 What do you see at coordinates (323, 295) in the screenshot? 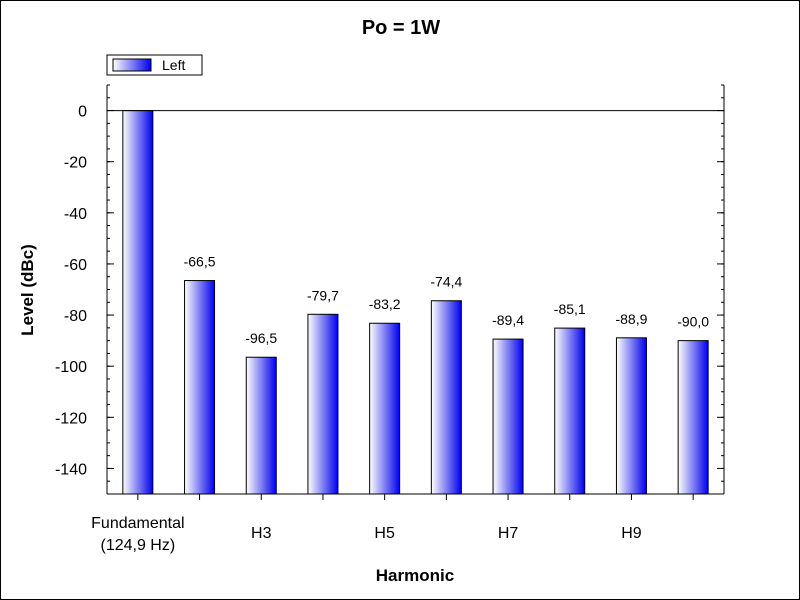
I see `data-label: -79,7` at bounding box center [323, 295].